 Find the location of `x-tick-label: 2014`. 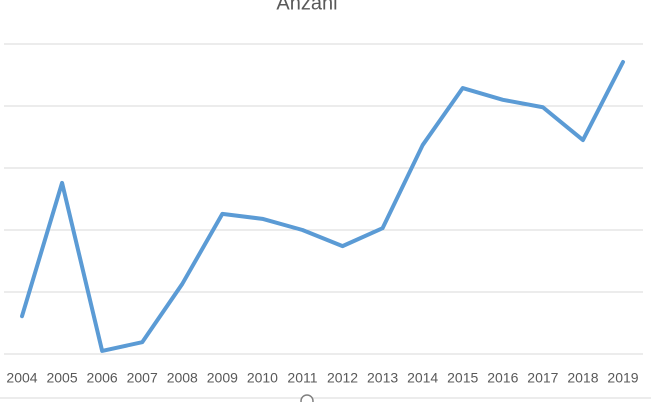

x-tick-label: 2014 is located at coordinates (422, 378).